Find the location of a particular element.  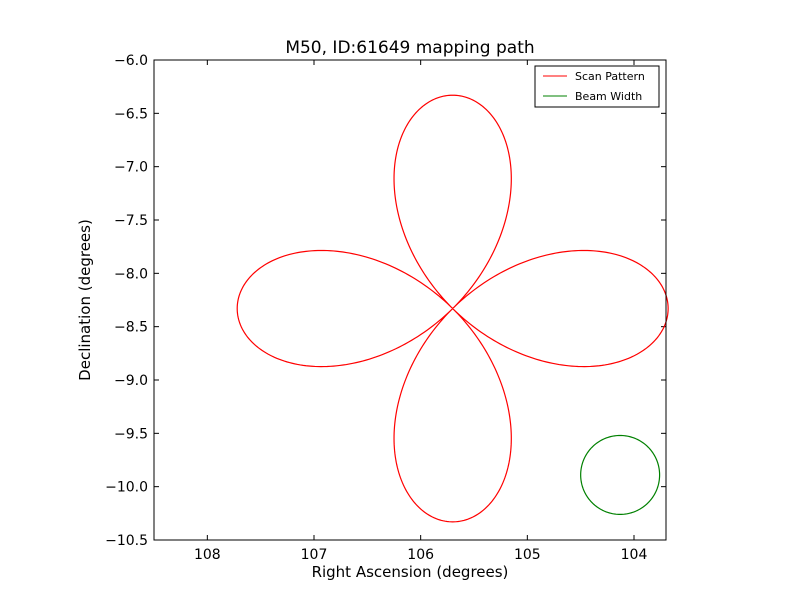

x-tick-label: 108 is located at coordinates (207, 555).